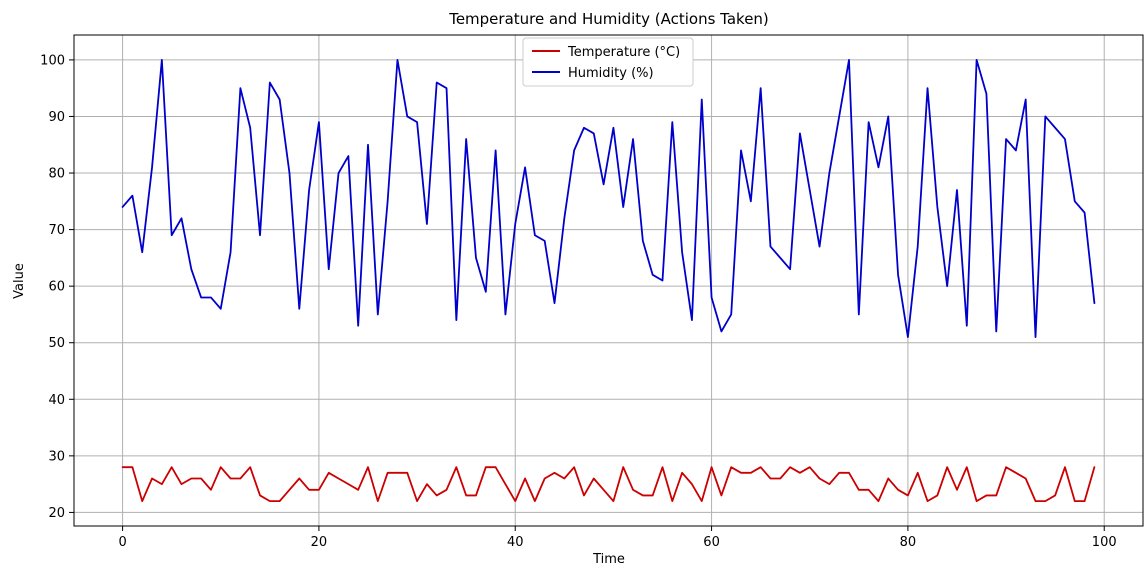  Describe the element at coordinates (56, 117) in the screenshot. I see `y-tick-label: 90` at that location.